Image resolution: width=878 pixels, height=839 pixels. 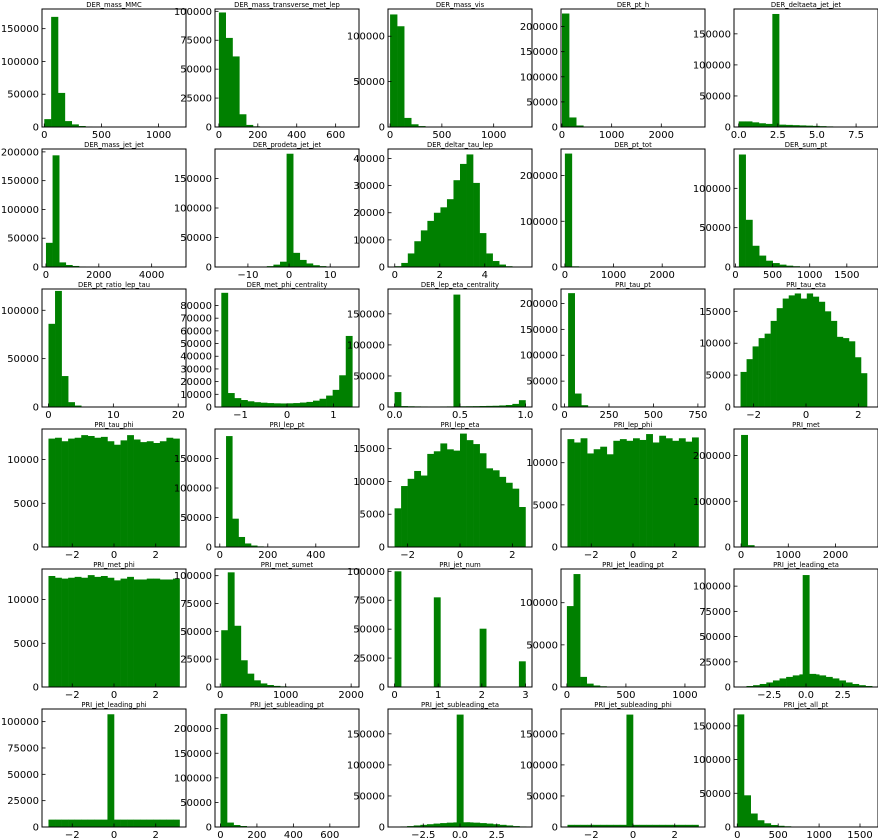 I want to click on y-tick-label: 10000, so click(x=715, y=344).